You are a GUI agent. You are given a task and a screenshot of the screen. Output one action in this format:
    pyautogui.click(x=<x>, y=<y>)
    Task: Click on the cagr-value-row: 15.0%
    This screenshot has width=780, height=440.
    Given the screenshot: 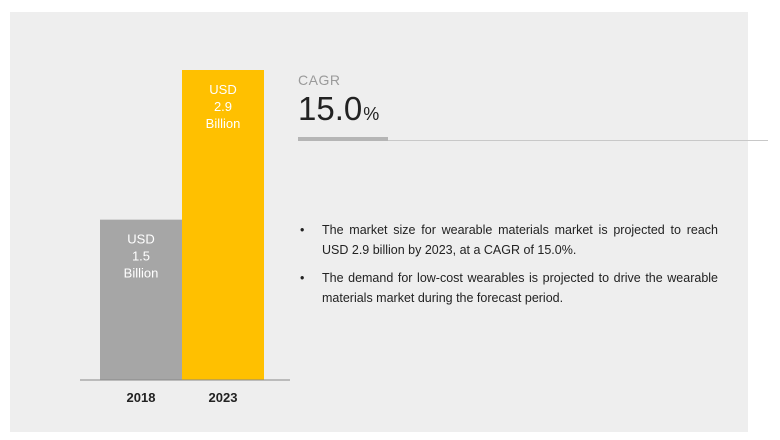 What is the action you would take?
    pyautogui.click(x=338, y=109)
    